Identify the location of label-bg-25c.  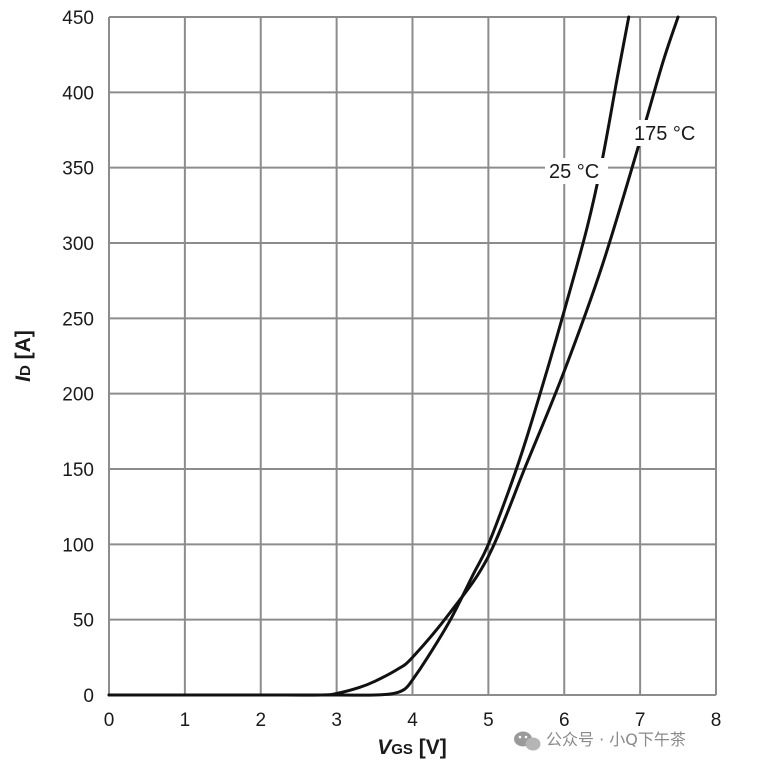
(576, 171).